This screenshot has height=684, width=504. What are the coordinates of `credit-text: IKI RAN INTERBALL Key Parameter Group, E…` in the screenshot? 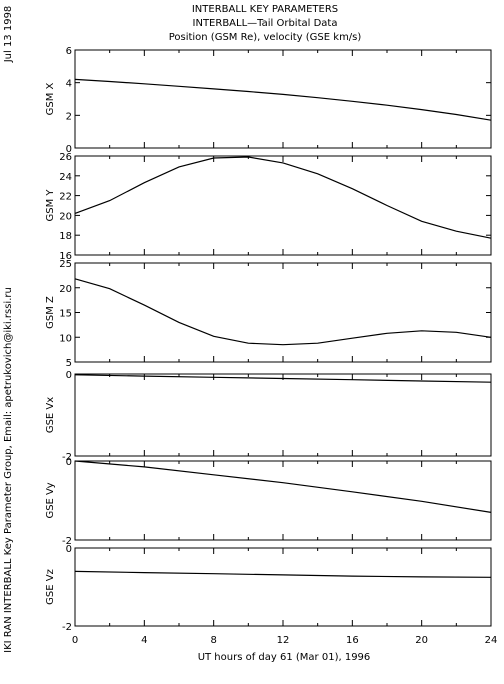 It's located at (8, 470).